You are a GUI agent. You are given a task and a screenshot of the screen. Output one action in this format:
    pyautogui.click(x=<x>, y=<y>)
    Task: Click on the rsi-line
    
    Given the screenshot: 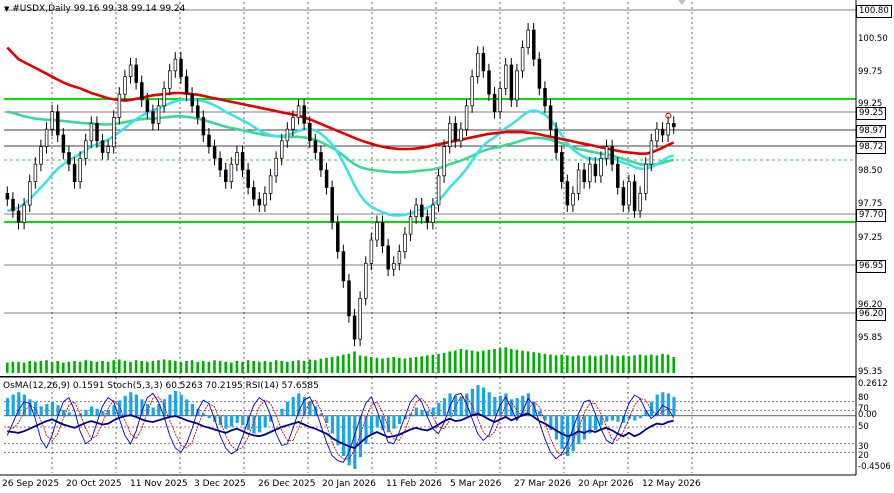 What is the action you would take?
    pyautogui.click(x=340, y=431)
    